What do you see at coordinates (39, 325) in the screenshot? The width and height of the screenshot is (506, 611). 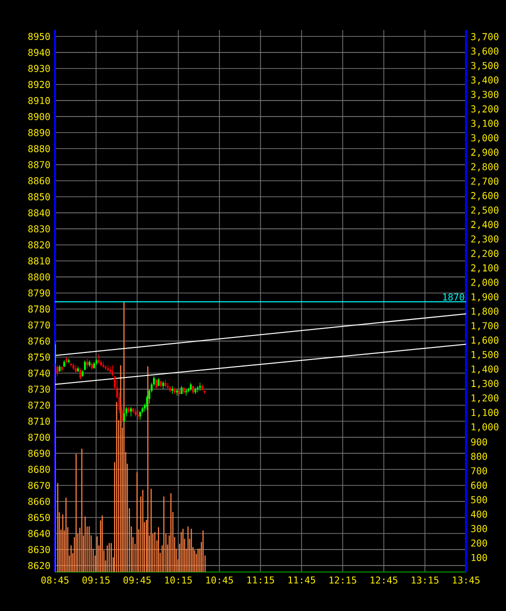 I see `y-tick-label: 8770` at bounding box center [39, 325].